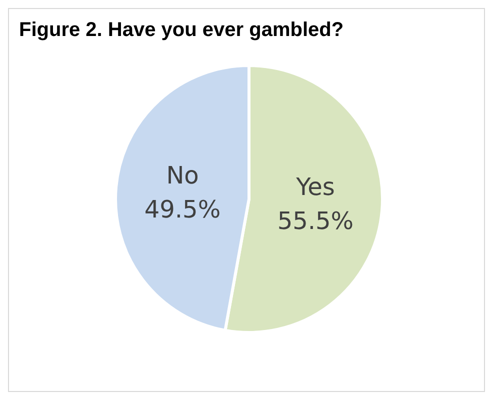 This screenshot has height=400, width=493. Describe the element at coordinates (315, 187) in the screenshot. I see `slice-label: Yes` at that location.